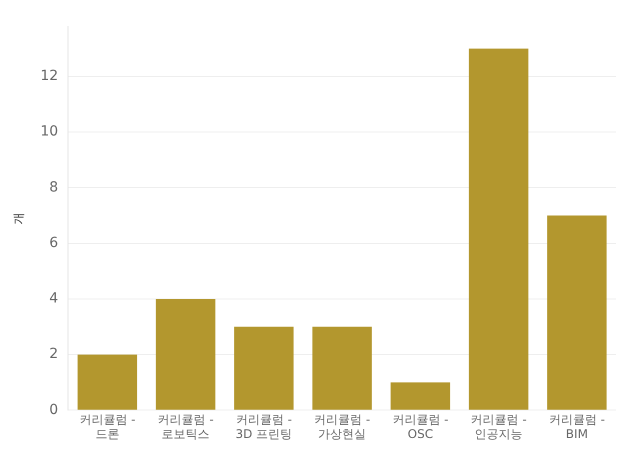 Image resolution: width=632 pixels, height=453 pixels. What do you see at coordinates (264, 426) in the screenshot?
I see `x-tick-label: 커리큘럼 - 3D 프린팅` at bounding box center [264, 426].